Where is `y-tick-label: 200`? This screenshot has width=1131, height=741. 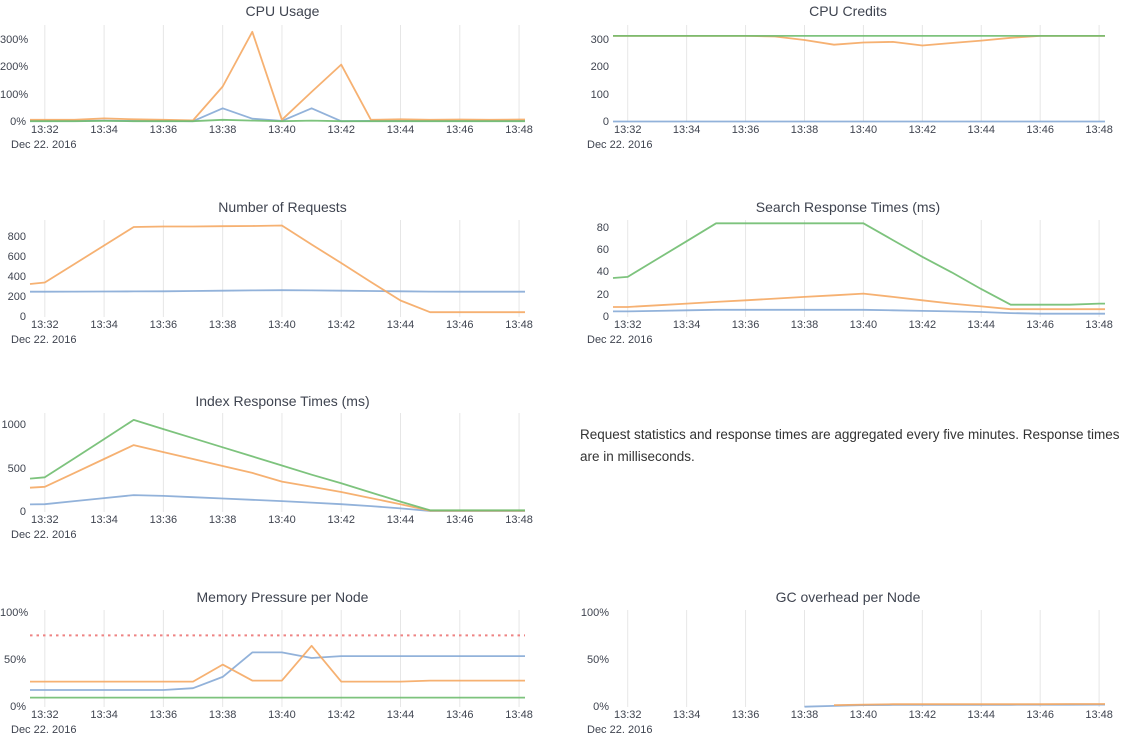 y-tick-label: 200 is located at coordinates (16, 297).